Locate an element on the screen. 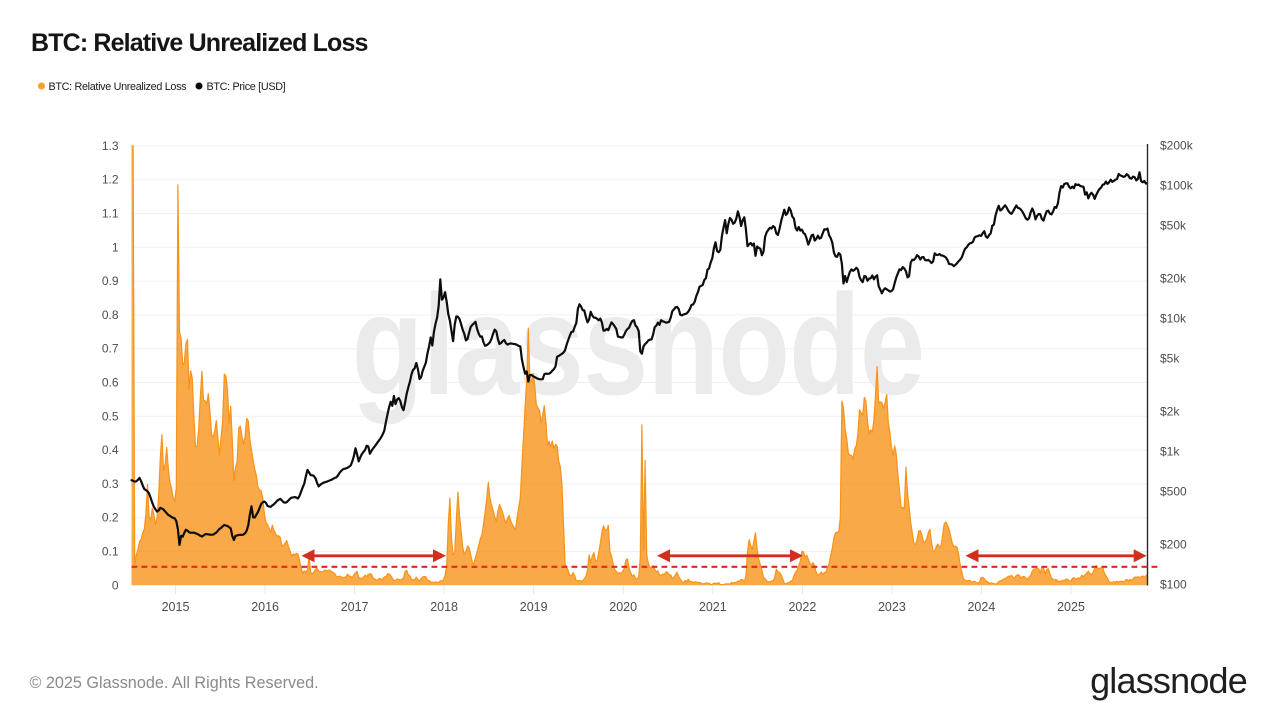 The height and width of the screenshot is (720, 1280). svg-text: $100 is located at coordinates (1173, 585).